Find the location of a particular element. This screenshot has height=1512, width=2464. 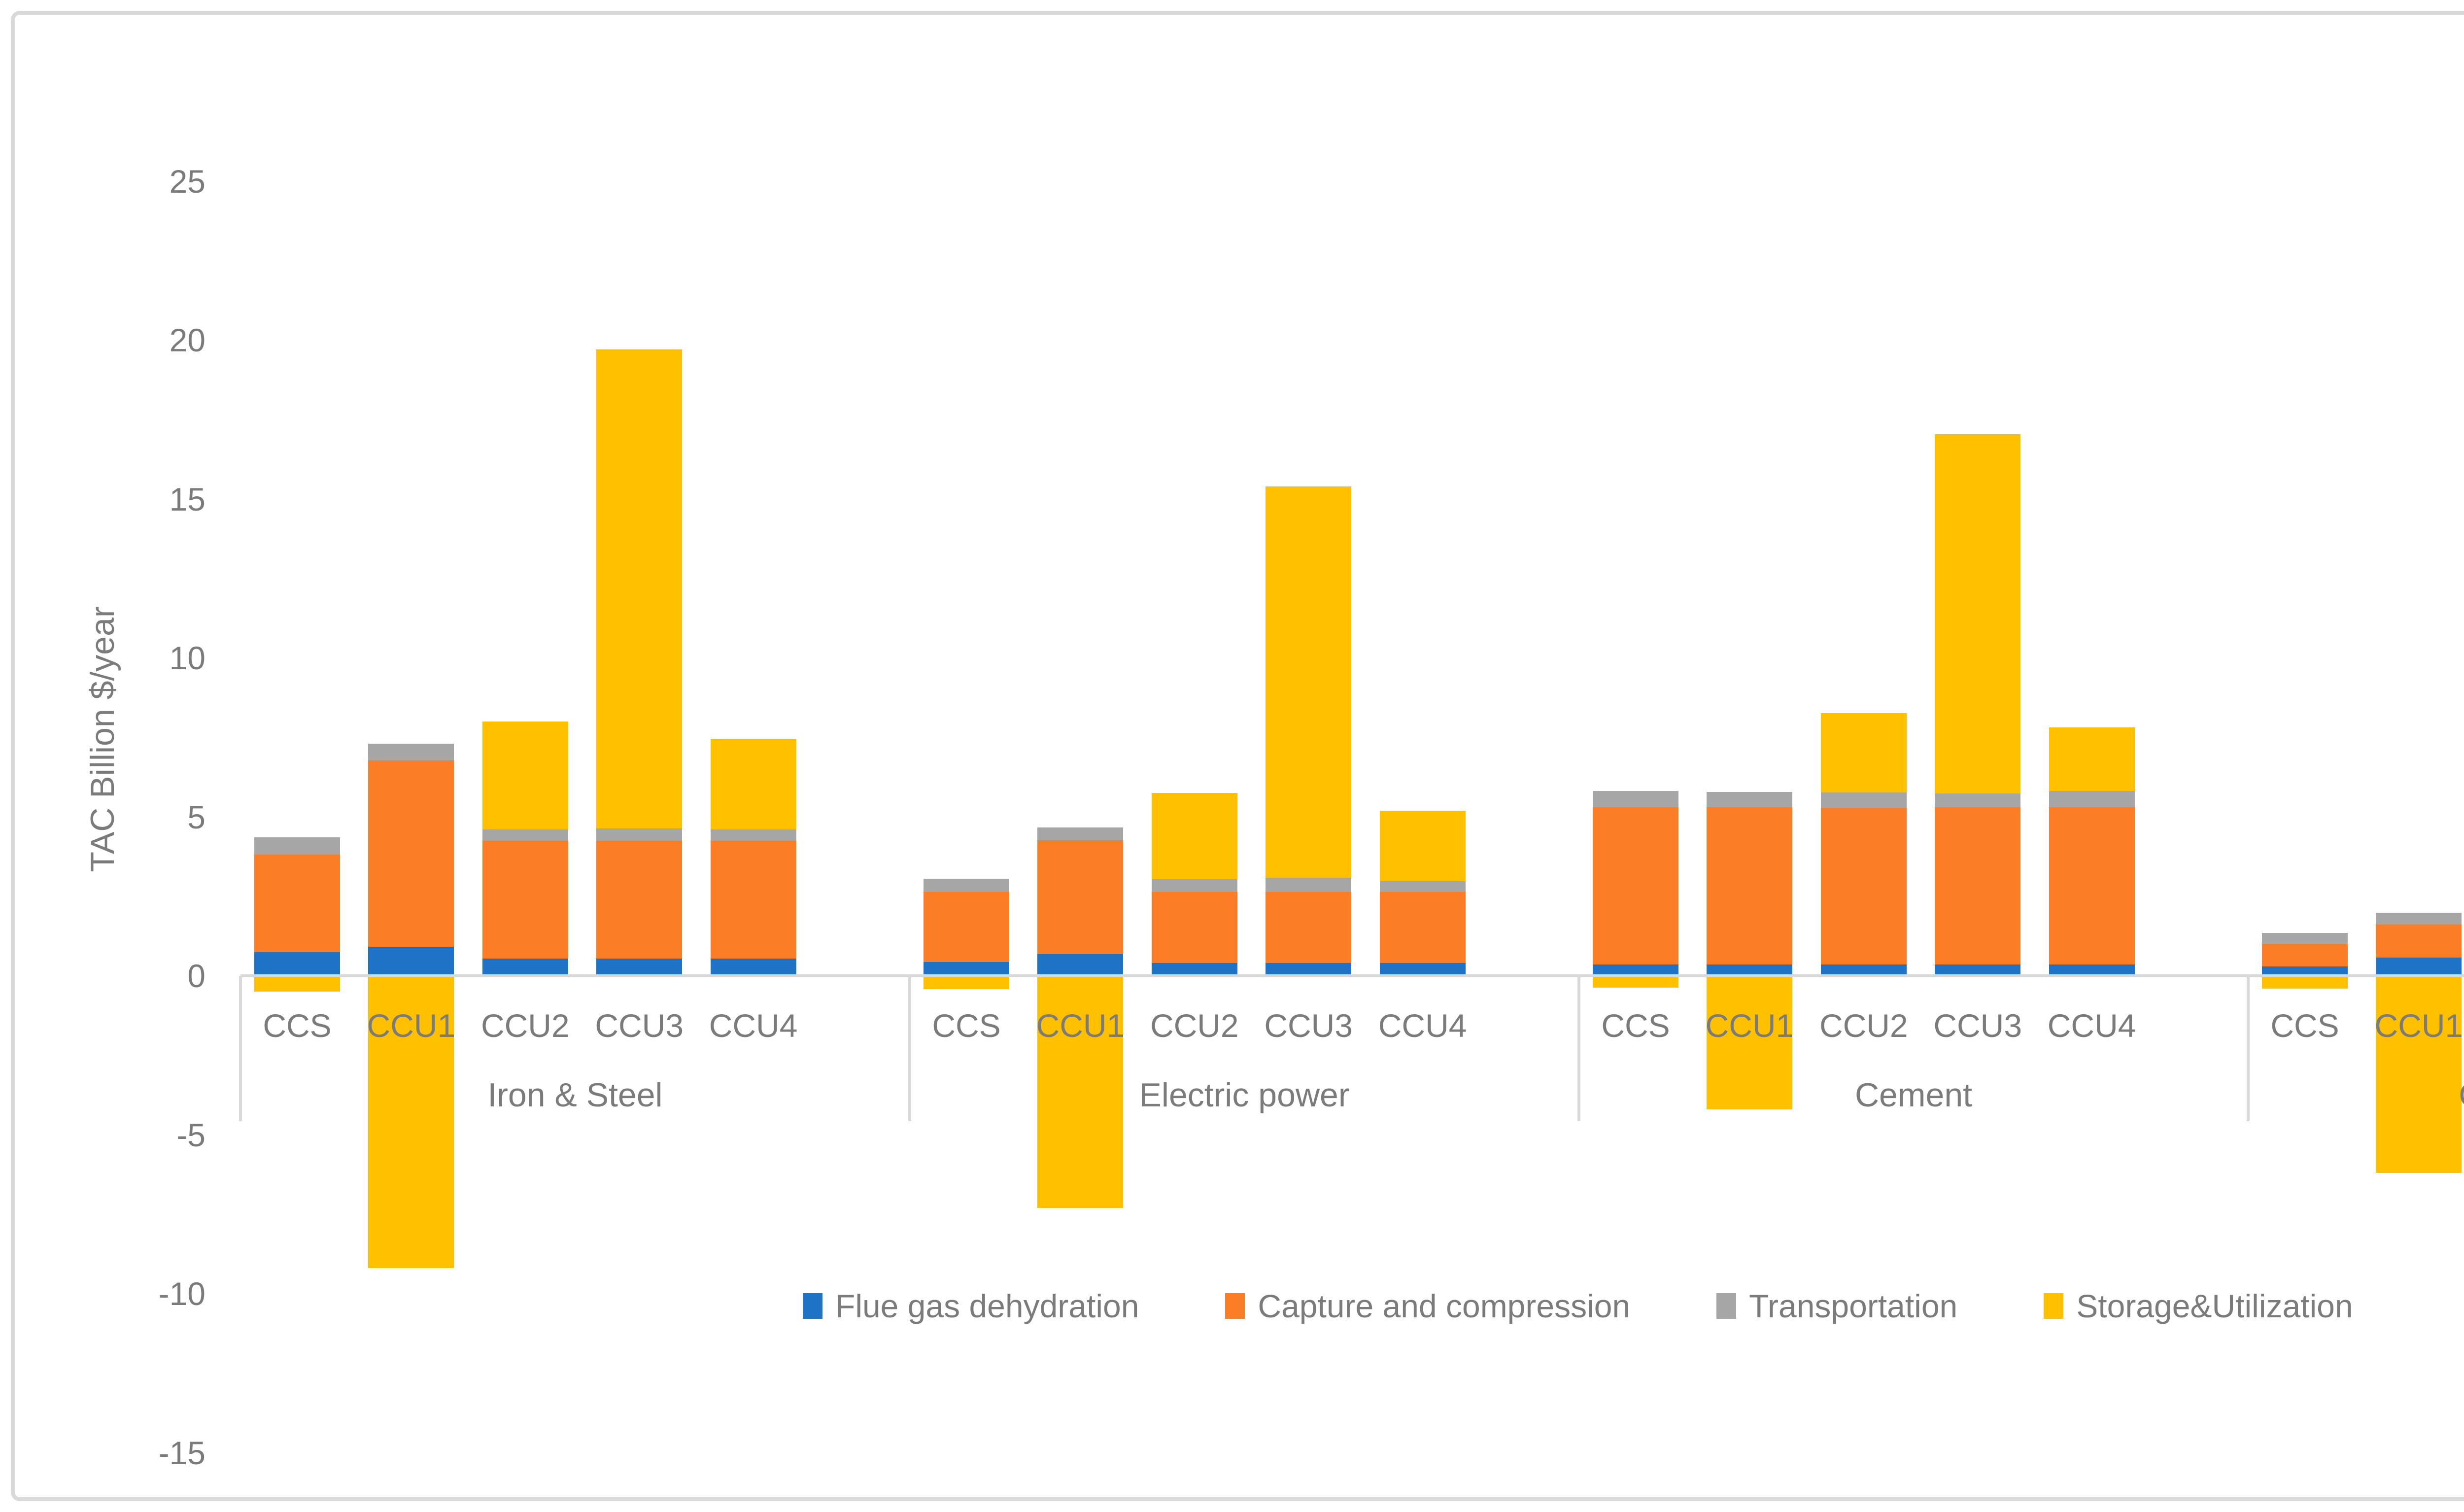

legend-label: Capture and compression is located at coordinates (1444, 1306).